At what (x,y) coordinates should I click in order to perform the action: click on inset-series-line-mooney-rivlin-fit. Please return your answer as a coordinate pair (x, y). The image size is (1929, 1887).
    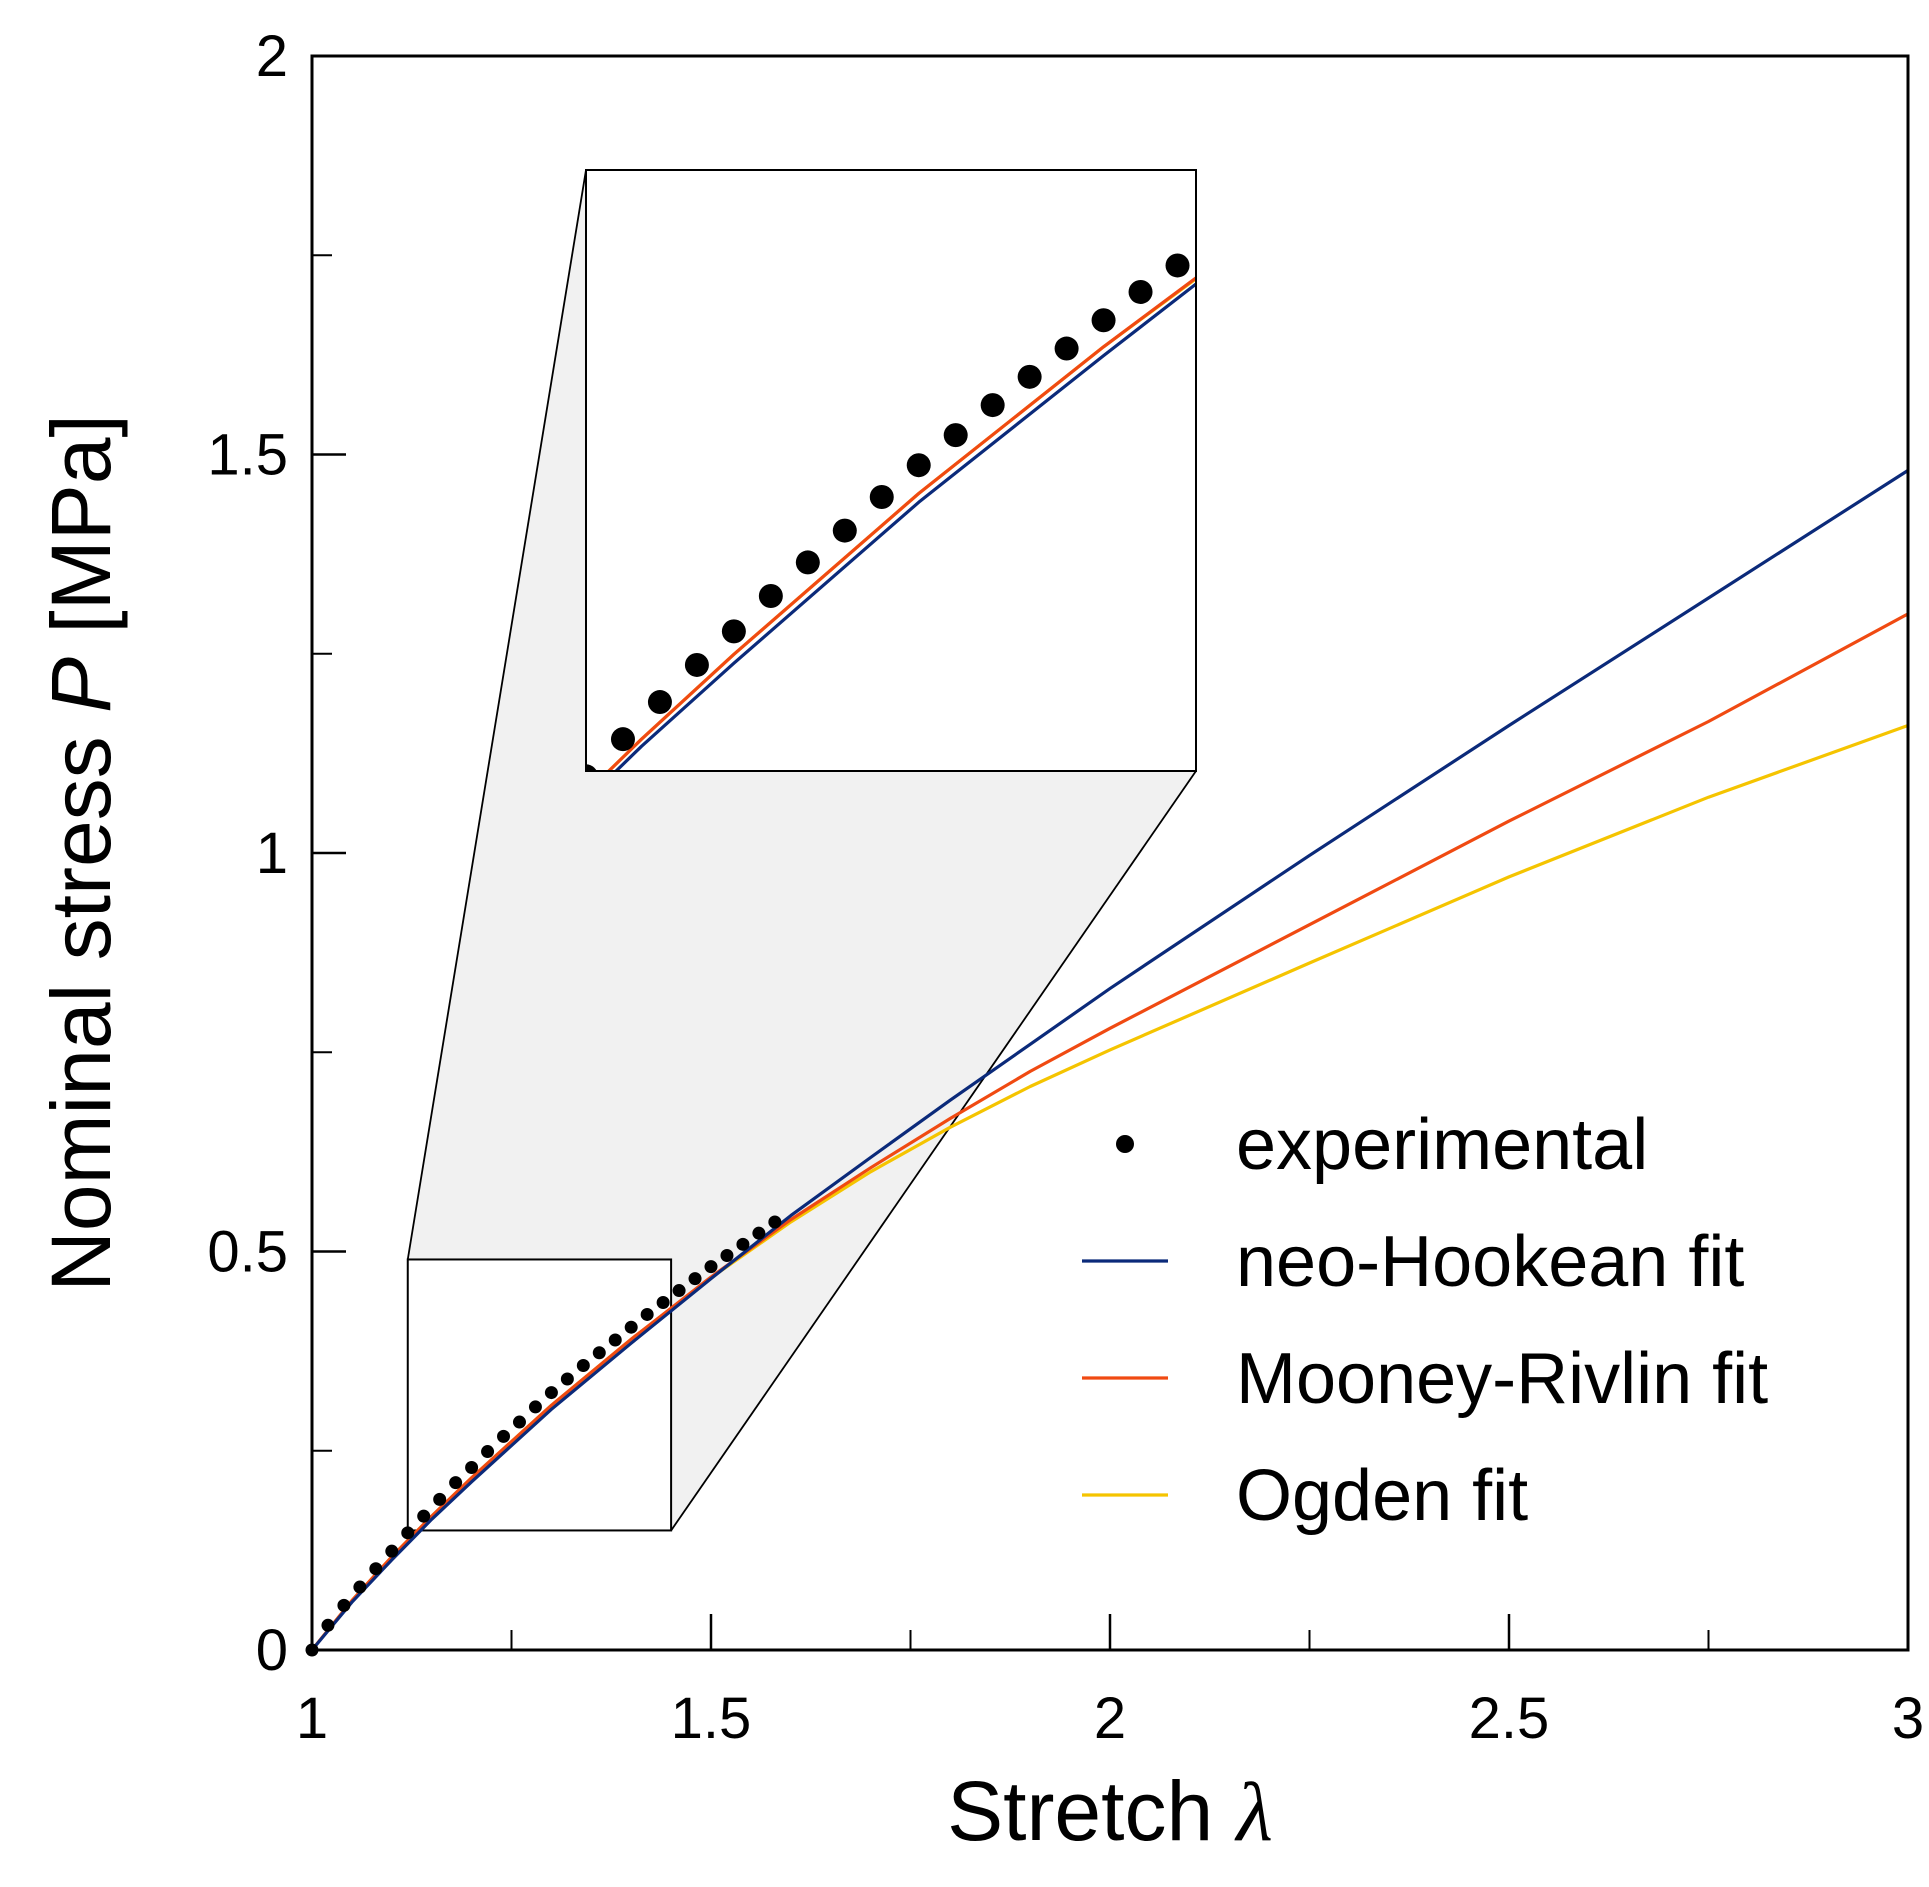
    Looking at the image, I should click on (901, 523).